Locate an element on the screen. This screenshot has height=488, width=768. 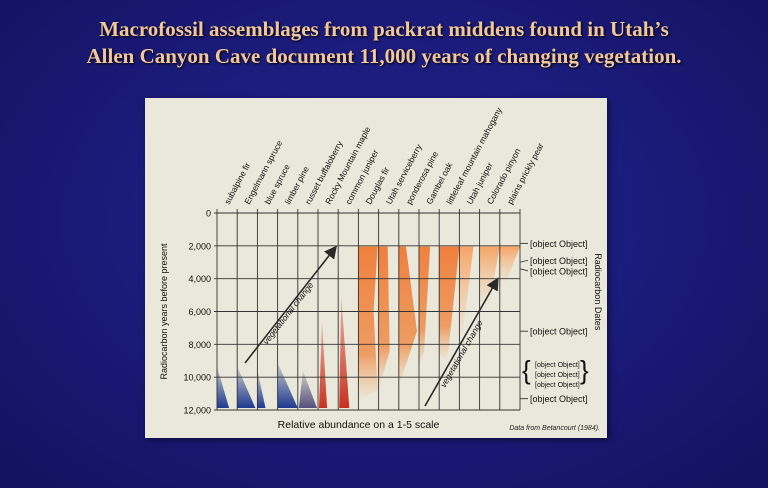
y-tick-label: 2,000 is located at coordinates (199, 246).